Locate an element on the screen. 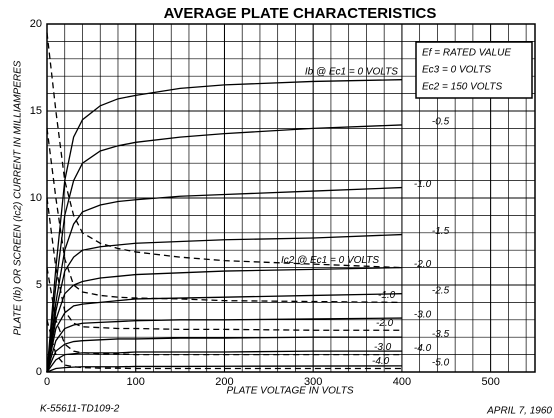 The height and width of the screenshot is (418, 554). curve-label: -0.5 is located at coordinates (441, 122).